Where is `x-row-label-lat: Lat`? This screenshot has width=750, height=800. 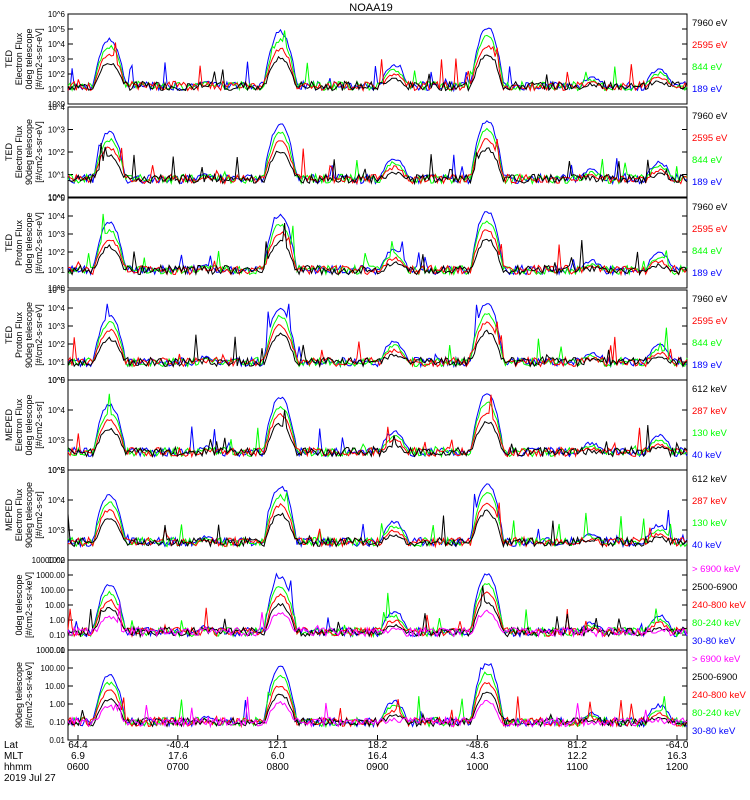
x-row-label-lat: Lat is located at coordinates (11, 745).